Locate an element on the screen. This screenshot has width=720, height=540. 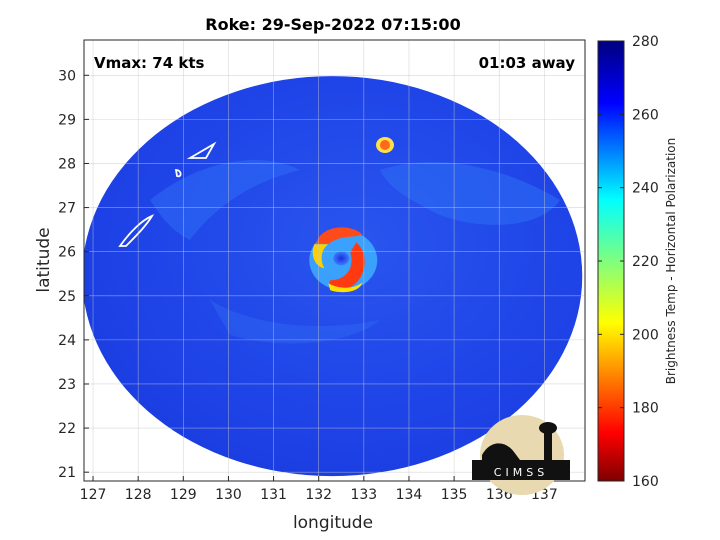
y-tick-label: 30 is located at coordinates (67, 76).